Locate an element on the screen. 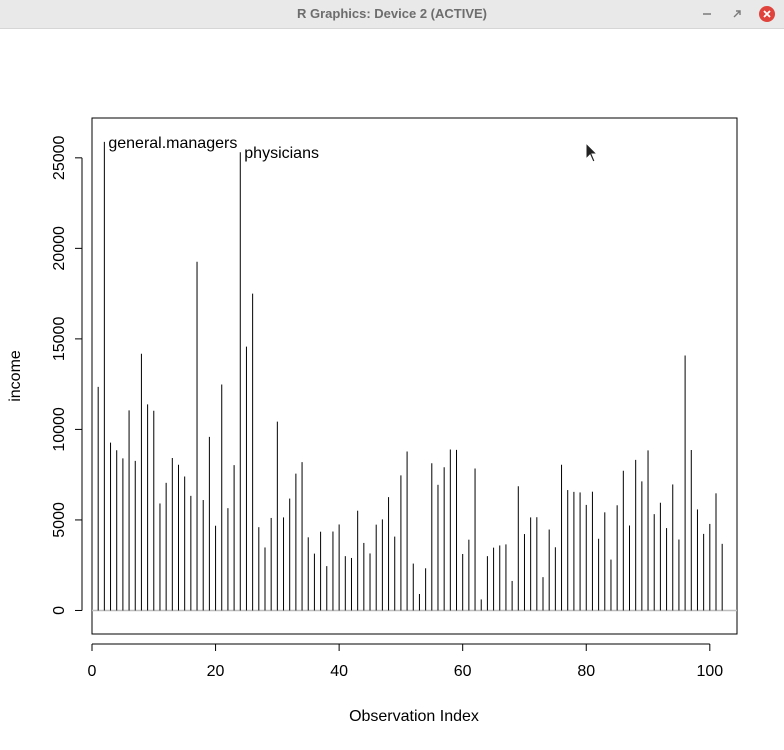  x-tick-label: 0 is located at coordinates (92, 671).